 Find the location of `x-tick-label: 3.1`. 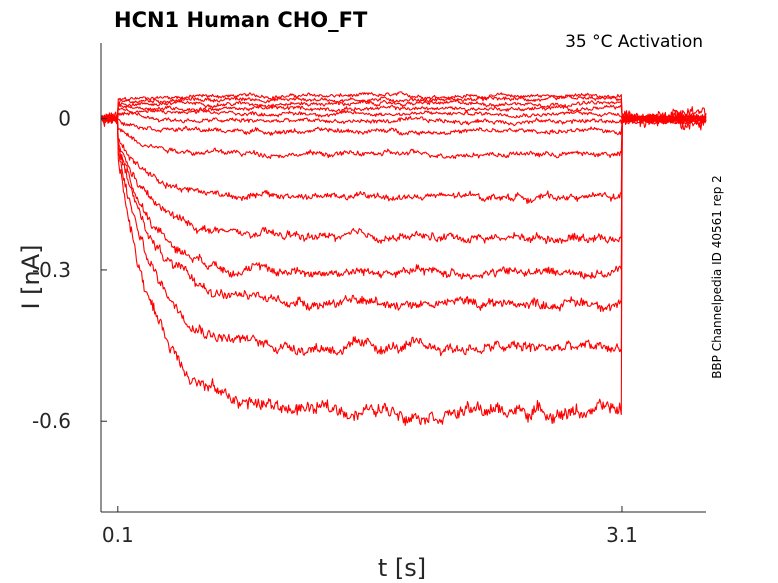

x-tick-label: 3.1 is located at coordinates (622, 535).